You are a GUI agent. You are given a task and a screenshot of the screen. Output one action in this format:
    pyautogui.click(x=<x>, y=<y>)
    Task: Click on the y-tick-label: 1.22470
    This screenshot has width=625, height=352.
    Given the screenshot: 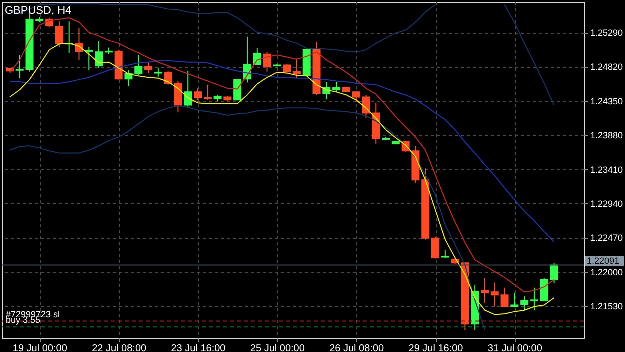 What is the action you would take?
    pyautogui.click(x=607, y=238)
    